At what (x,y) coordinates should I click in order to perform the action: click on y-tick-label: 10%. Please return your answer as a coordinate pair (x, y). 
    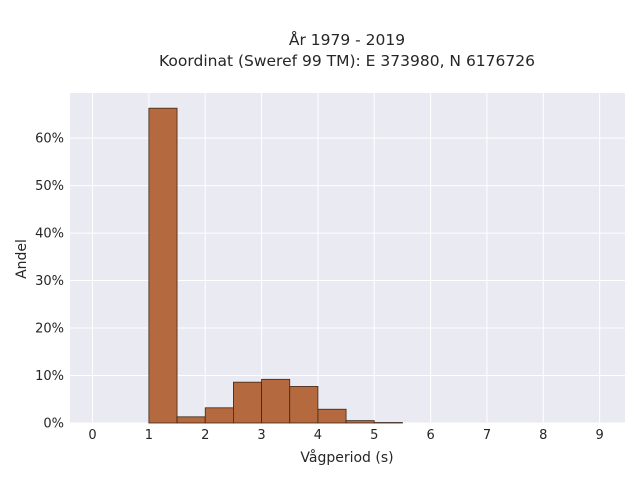
    Looking at the image, I should click on (49, 376).